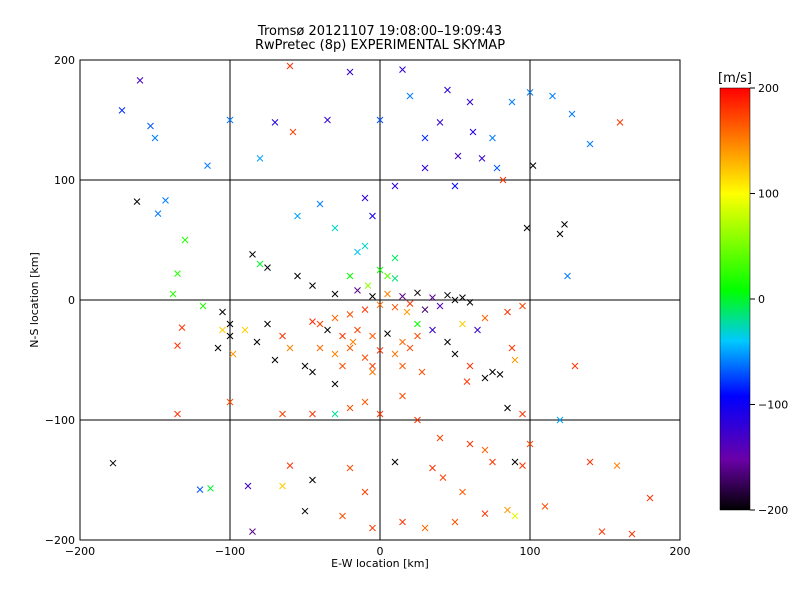 Image resolution: width=800 pixels, height=600 pixels. I want to click on y-tick-label: 100, so click(64, 180).